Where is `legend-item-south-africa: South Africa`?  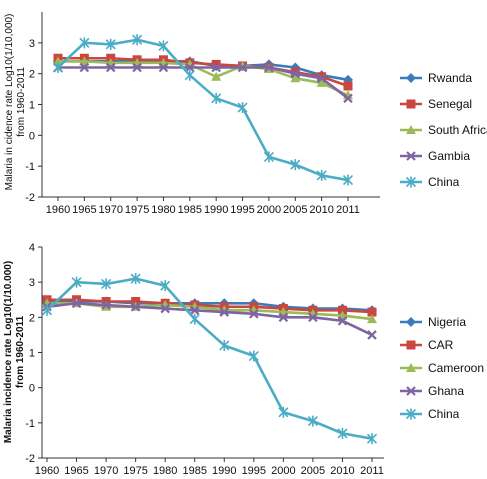
legend-item-south-africa: South Africa is located at coordinates (443, 130).